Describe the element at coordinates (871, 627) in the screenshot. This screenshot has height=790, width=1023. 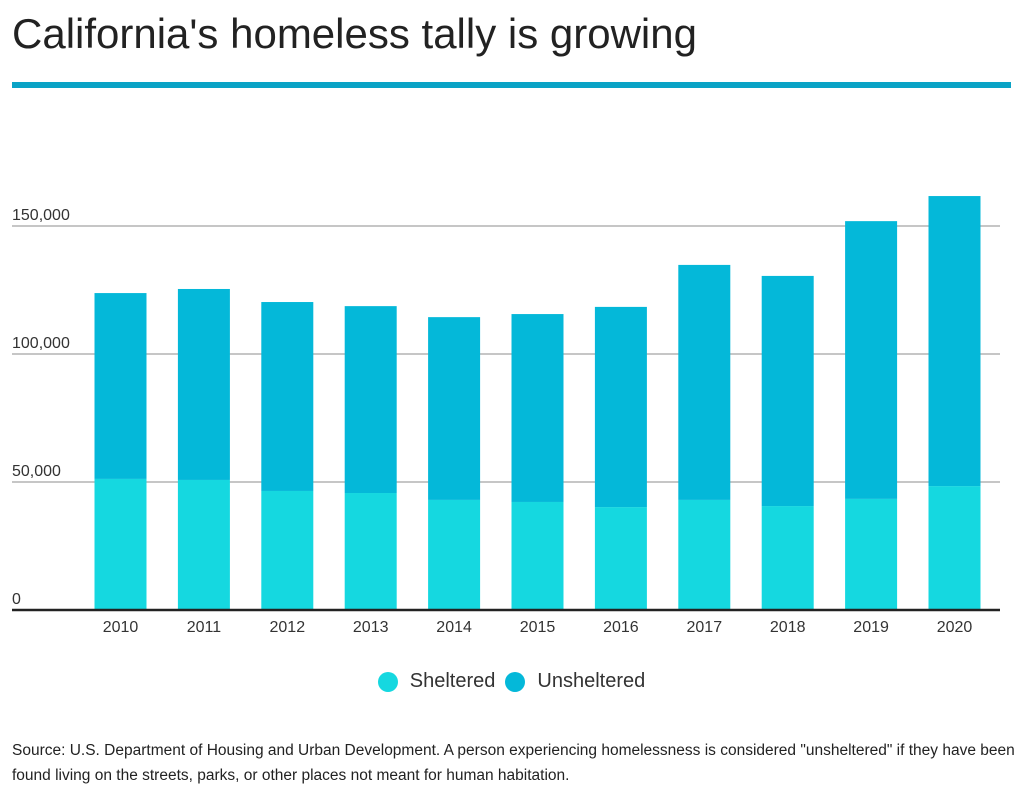
I see `x-tick-label: 2019` at that location.